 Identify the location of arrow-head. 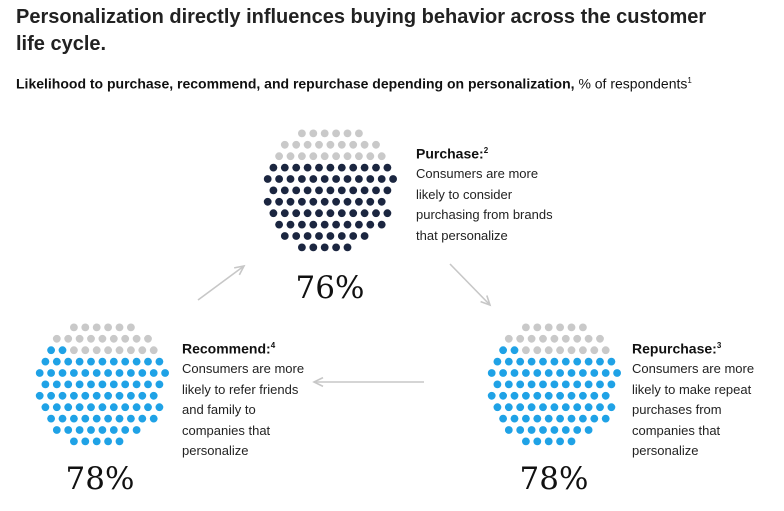
(318, 382).